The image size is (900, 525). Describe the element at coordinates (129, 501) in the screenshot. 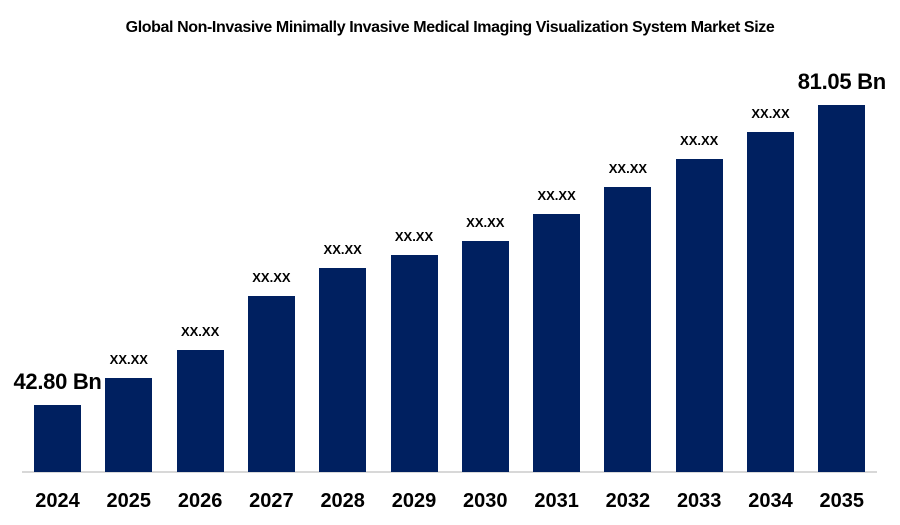

I see `year-label-2025: 2025` at that location.